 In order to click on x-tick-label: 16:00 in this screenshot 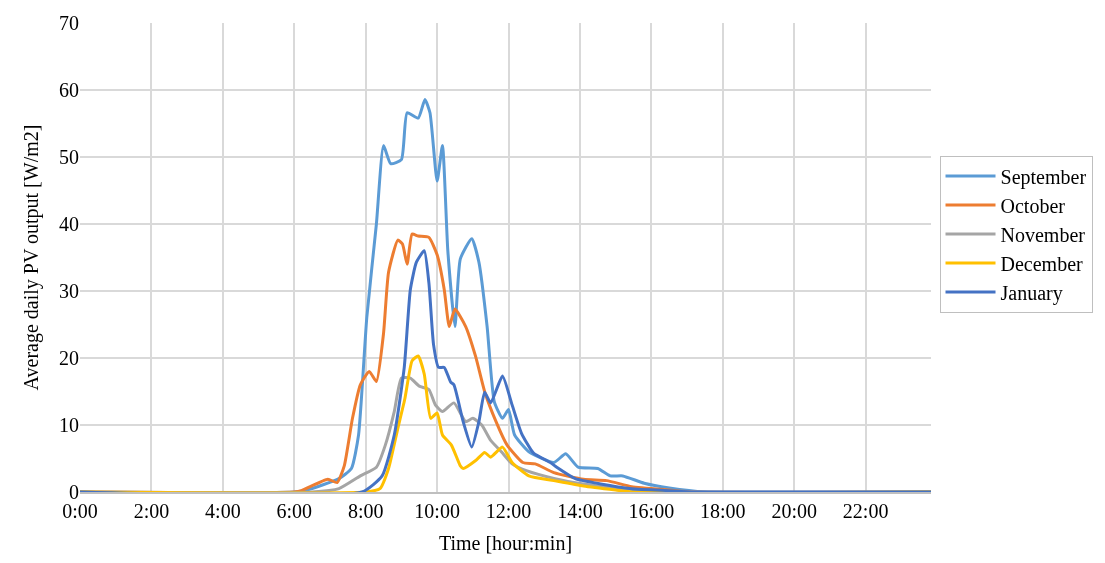, I will do `click(651, 510)`.